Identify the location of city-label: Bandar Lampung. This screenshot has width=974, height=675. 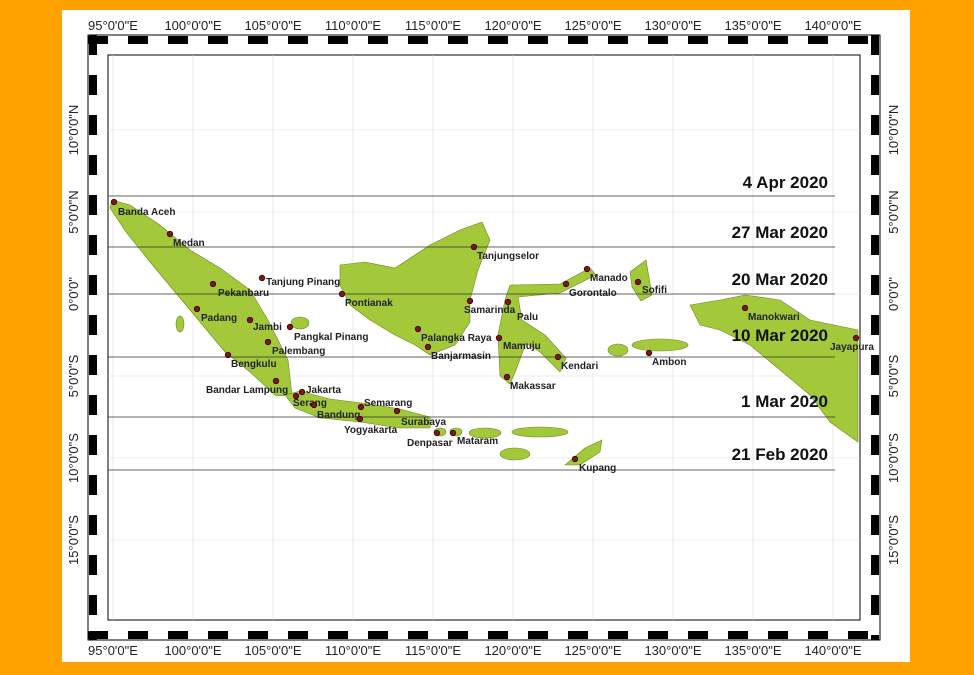
(247, 390).